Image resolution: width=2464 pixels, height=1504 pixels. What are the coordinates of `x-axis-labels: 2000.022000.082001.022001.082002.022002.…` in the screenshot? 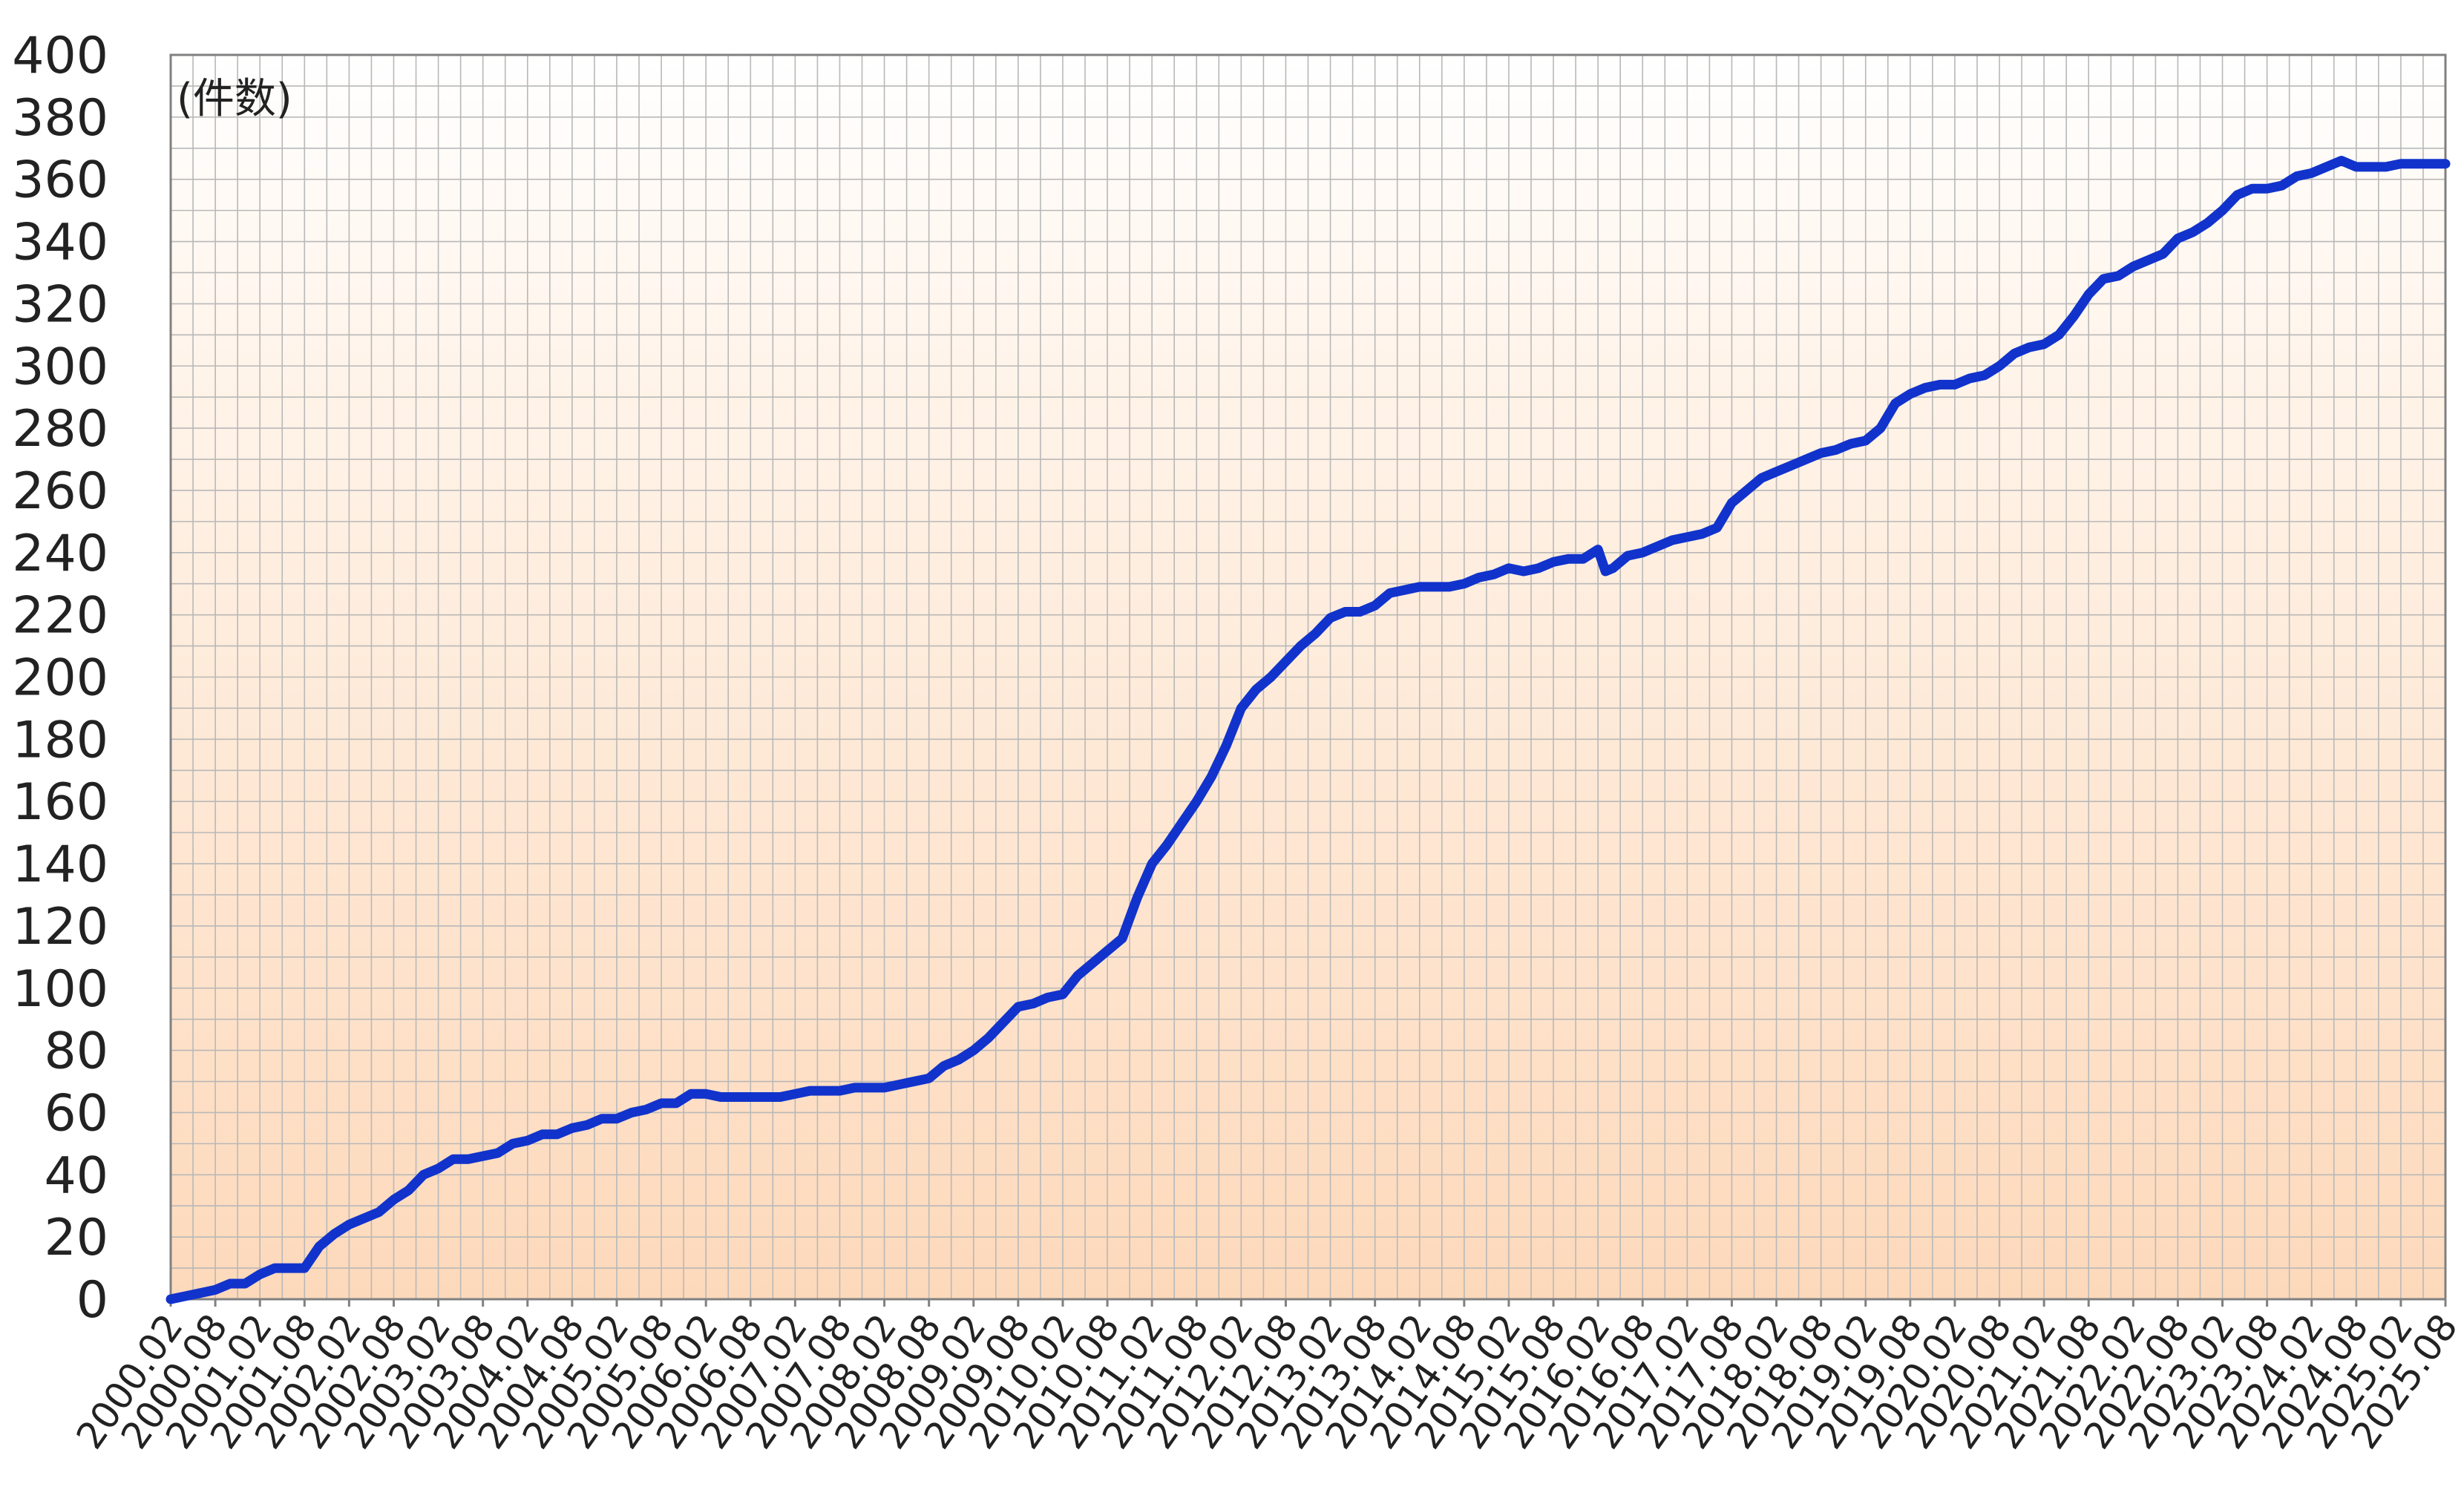 It's located at (1266, 1378).